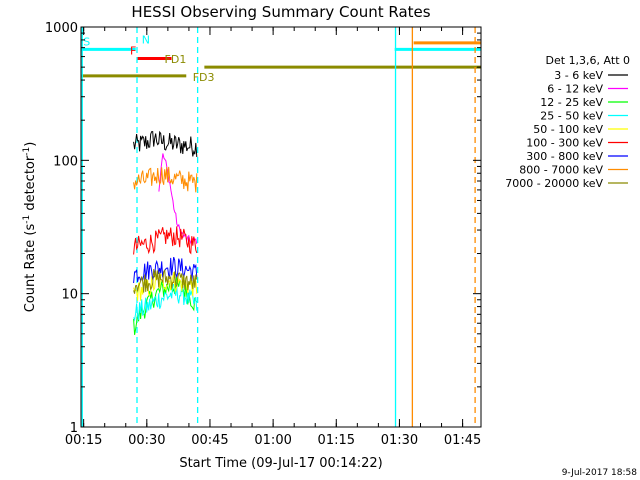 The width and height of the screenshot is (640, 480). I want to click on series-layer, so click(165, 232).